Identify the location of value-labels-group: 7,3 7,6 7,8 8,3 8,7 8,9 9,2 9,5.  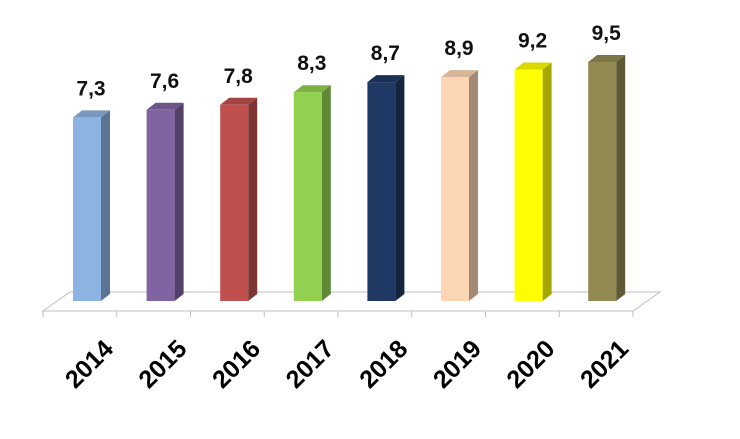
(348, 61).